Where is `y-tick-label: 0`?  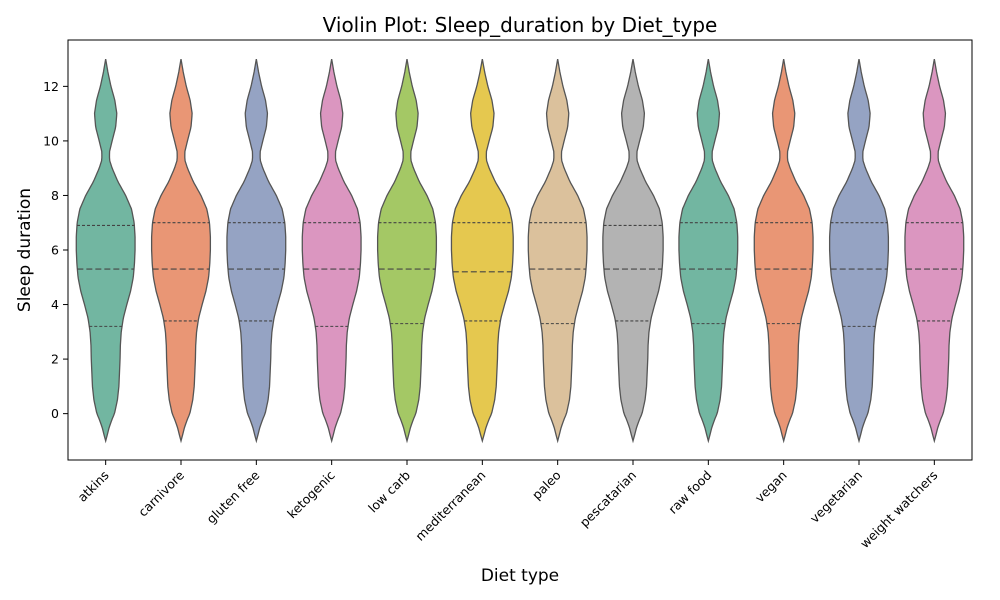
y-tick-label: 0 is located at coordinates (55, 413).